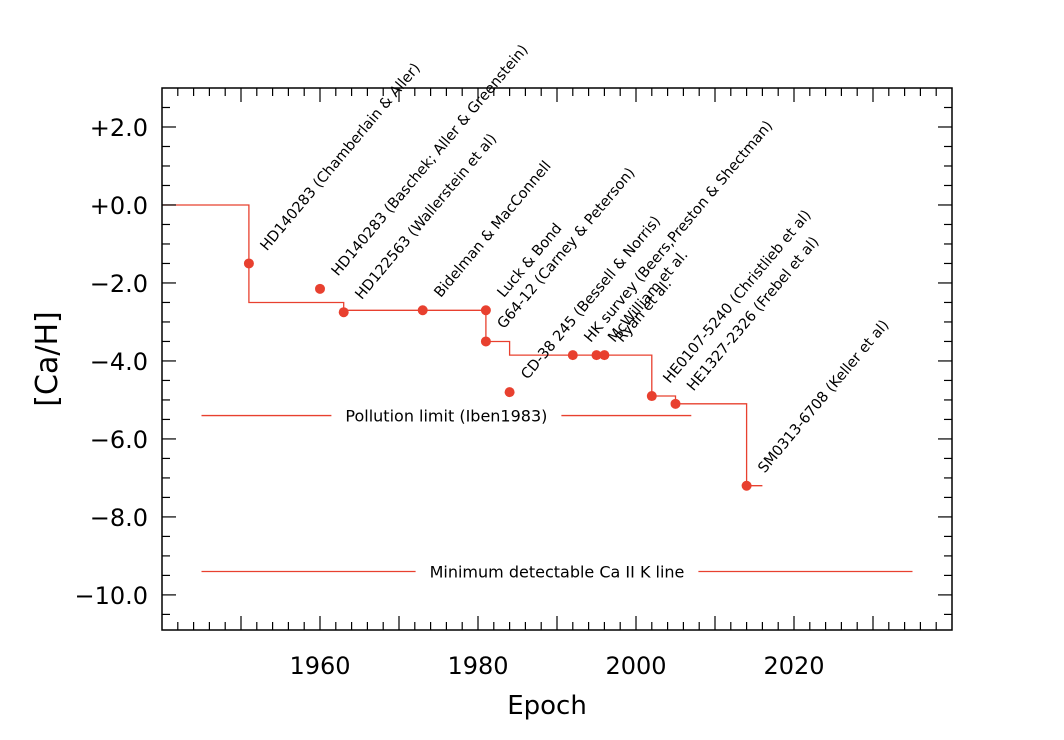 The width and height of the screenshot is (1064, 740). Describe the element at coordinates (119, 206) in the screenshot. I see `y-tick-label: +0.0` at that location.